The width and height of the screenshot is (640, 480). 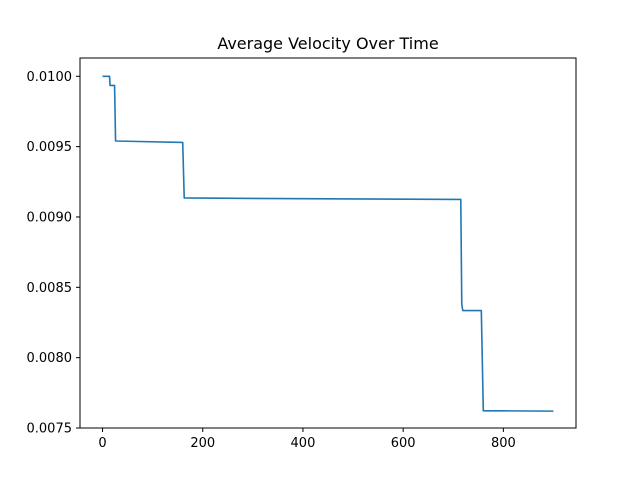 I want to click on y-tick-label: 0.0095, so click(x=50, y=147).